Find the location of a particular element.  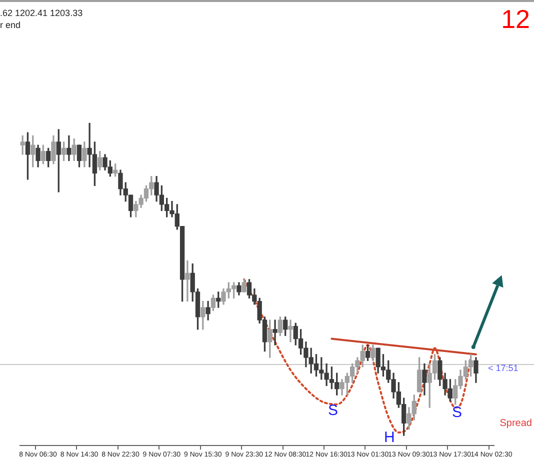

text: Spread is located at coordinates (516, 423).